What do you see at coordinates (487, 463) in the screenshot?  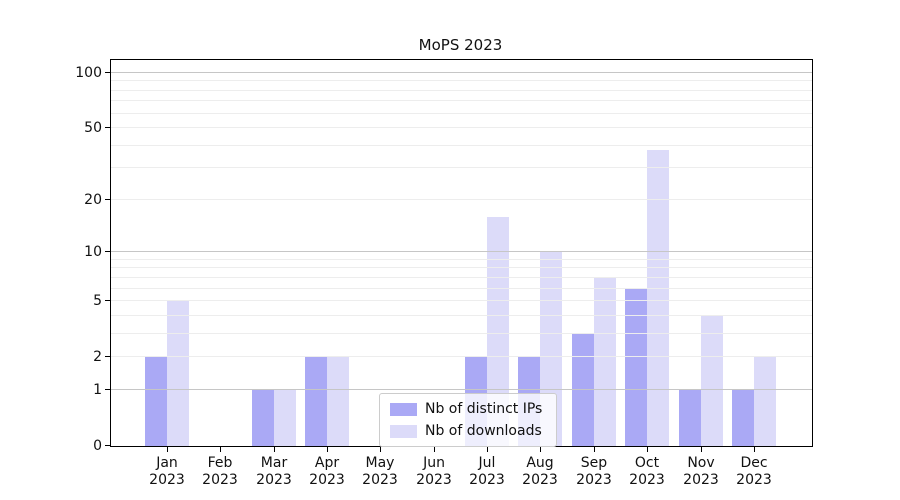 I see `x-tick-label-line: Jul` at bounding box center [487, 463].